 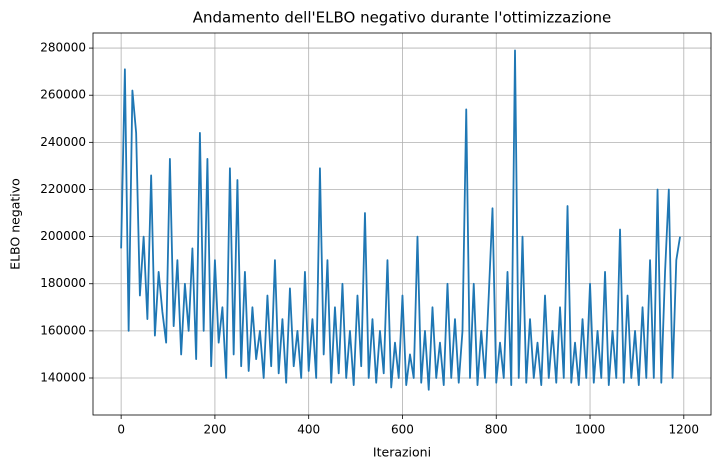 What do you see at coordinates (308, 430) in the screenshot?
I see `x-tick-label: 400` at bounding box center [308, 430].